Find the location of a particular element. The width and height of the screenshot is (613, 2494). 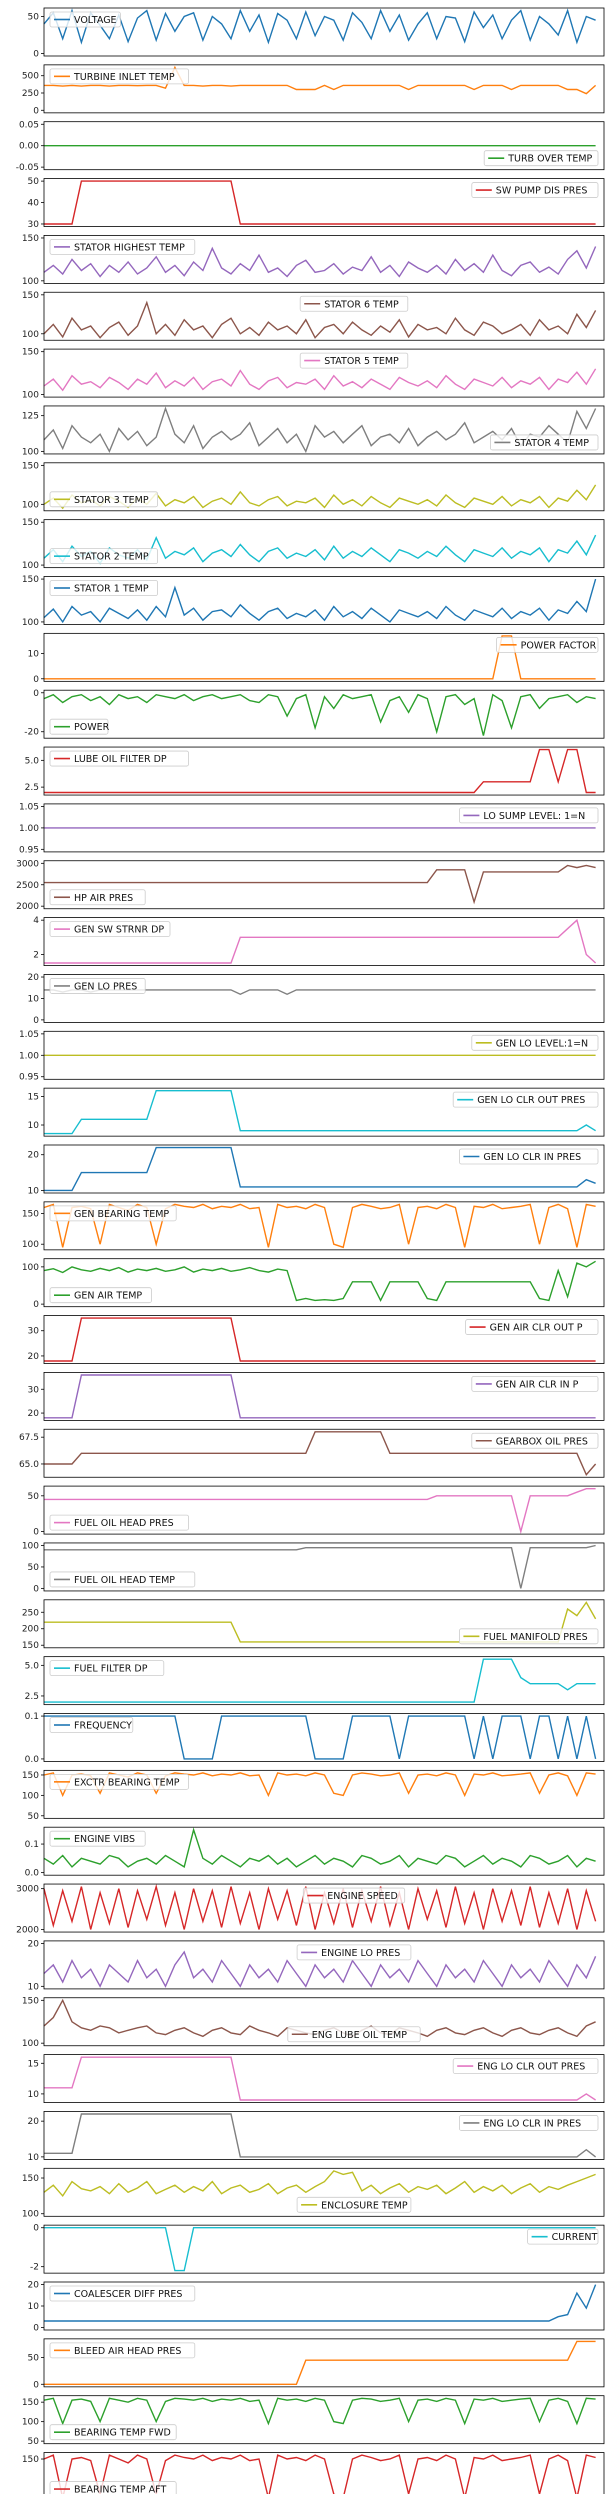

subplot: 20 10 0 GEN LO PRES is located at coordinates (316, 999).